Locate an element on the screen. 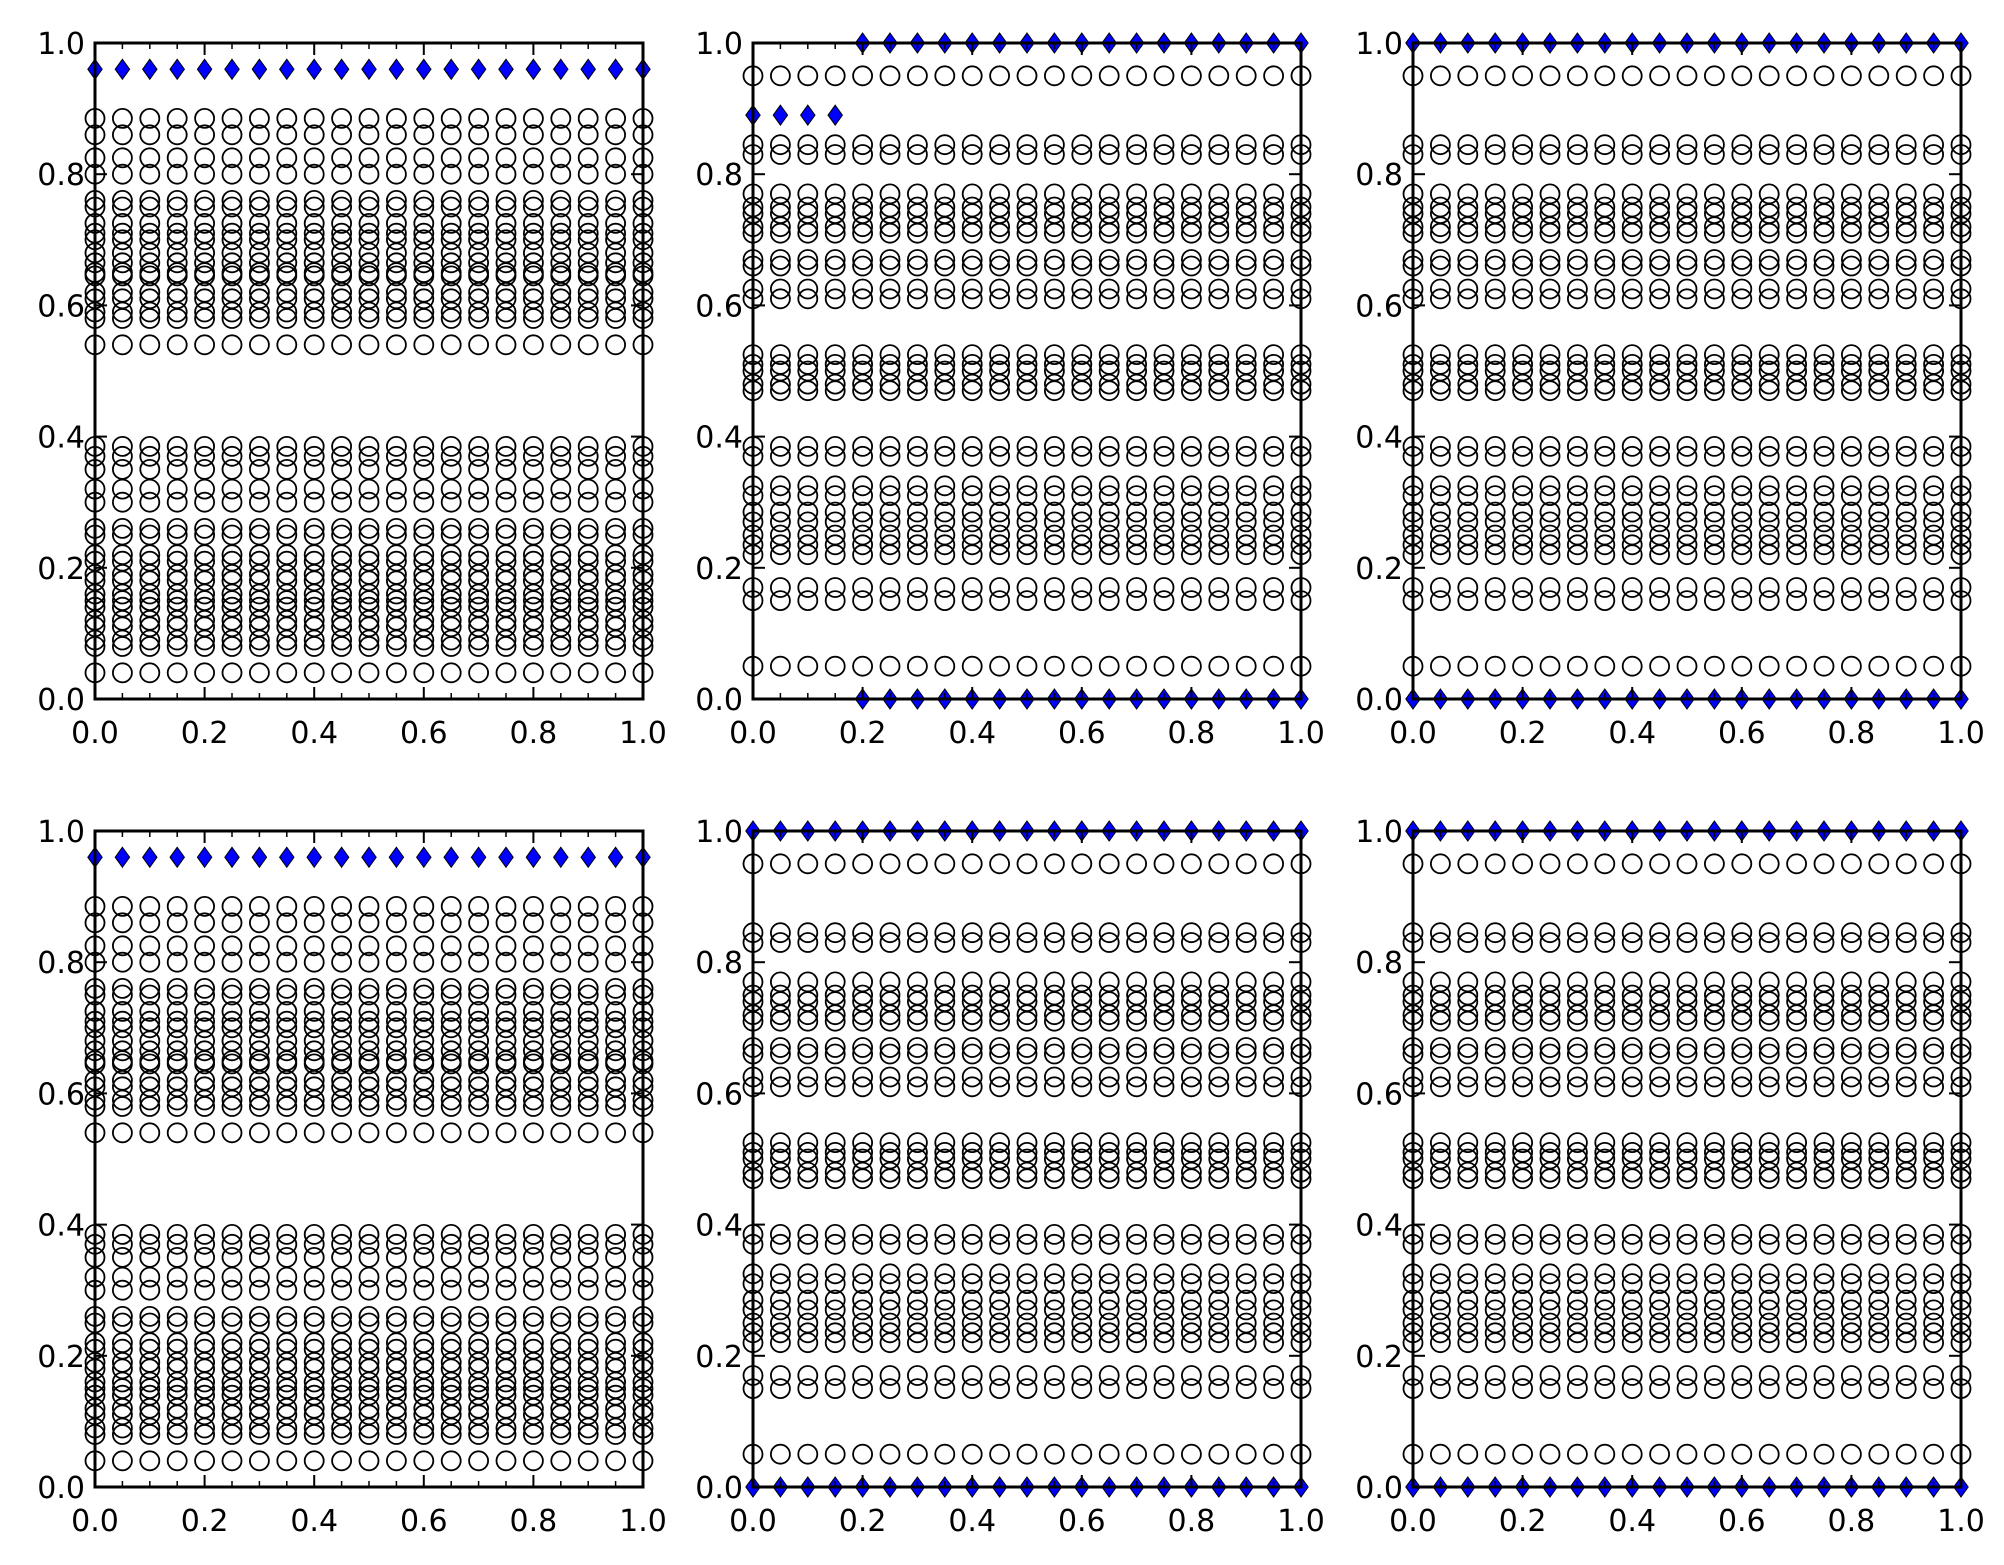 This screenshot has width=2004, height=1565. y-tick-label: 0.6 is located at coordinates (61, 1094).